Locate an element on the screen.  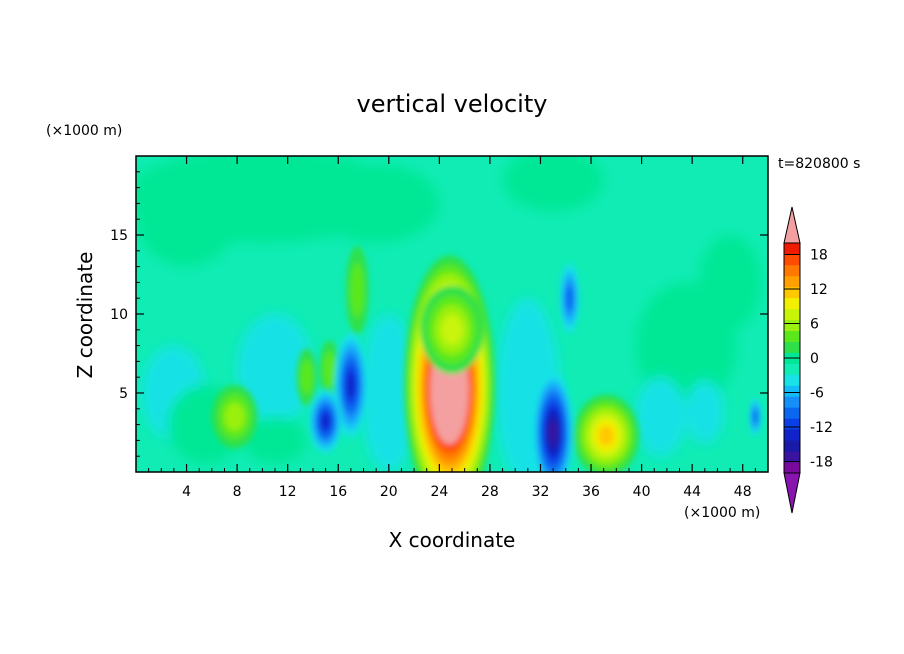
y-tick-label: 10 is located at coordinates (119, 315).